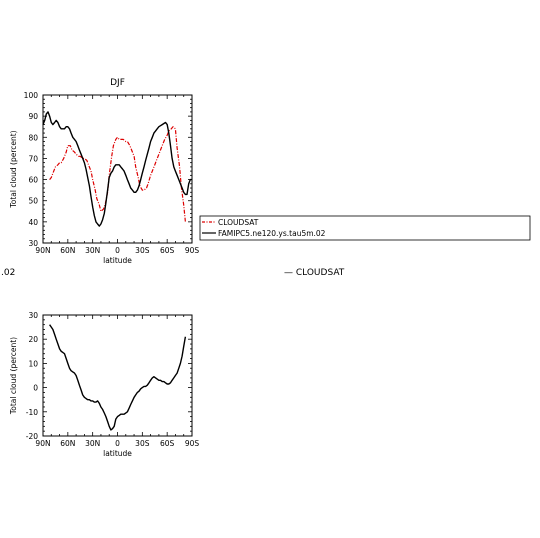 This screenshot has height=538, width=540. What do you see at coordinates (314, 273) in the screenshot?
I see `right-legend-text: — CLOUDSAT` at bounding box center [314, 273].